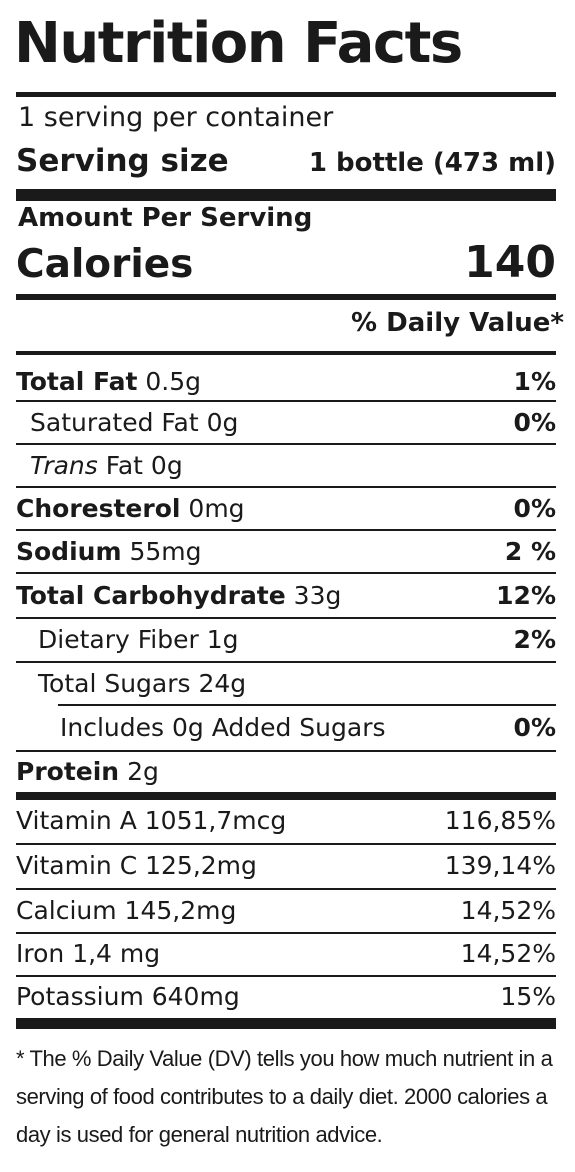 The image size is (575, 1172). I want to click on nutrient-amount: 55mg, so click(165, 551).